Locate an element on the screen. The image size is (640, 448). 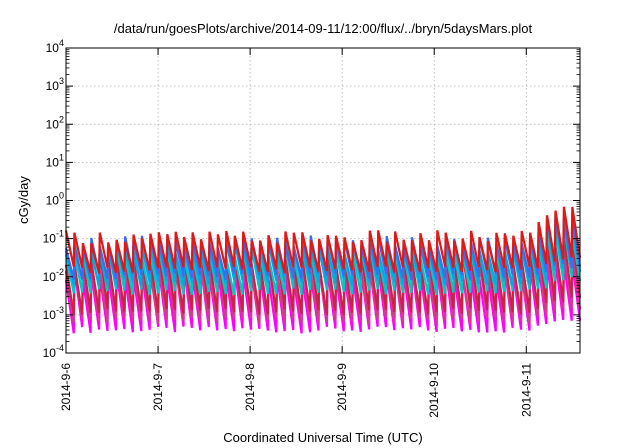
y-tick-label: 10⁻² is located at coordinates (53, 275).